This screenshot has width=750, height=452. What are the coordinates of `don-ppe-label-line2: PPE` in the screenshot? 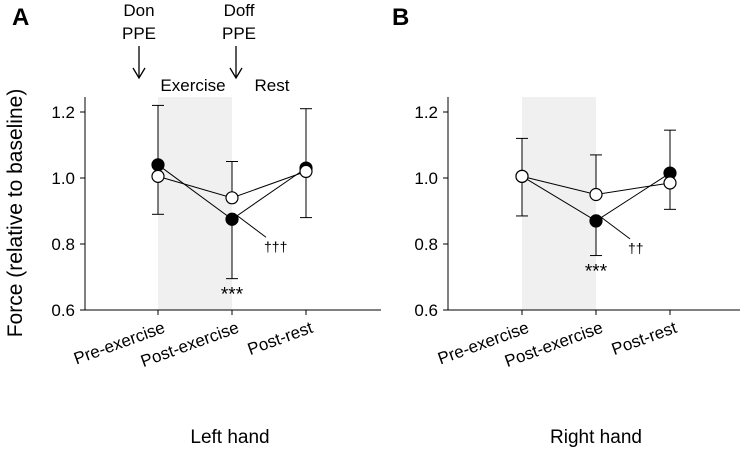 It's located at (139, 33).